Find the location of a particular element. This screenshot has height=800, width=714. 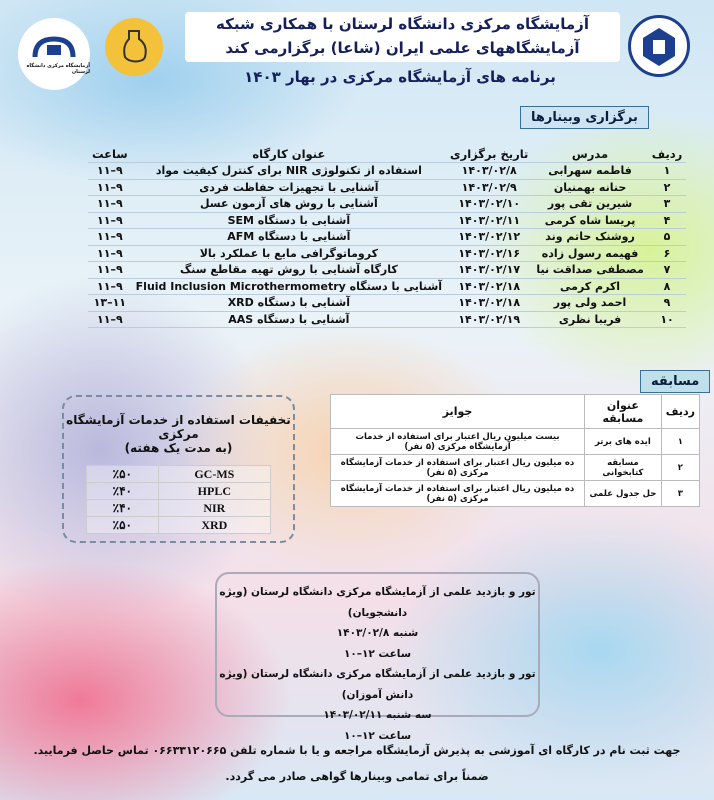

webinar-cell: ۱۴۰۳/۰۲/۱۱ is located at coordinates (489, 220).